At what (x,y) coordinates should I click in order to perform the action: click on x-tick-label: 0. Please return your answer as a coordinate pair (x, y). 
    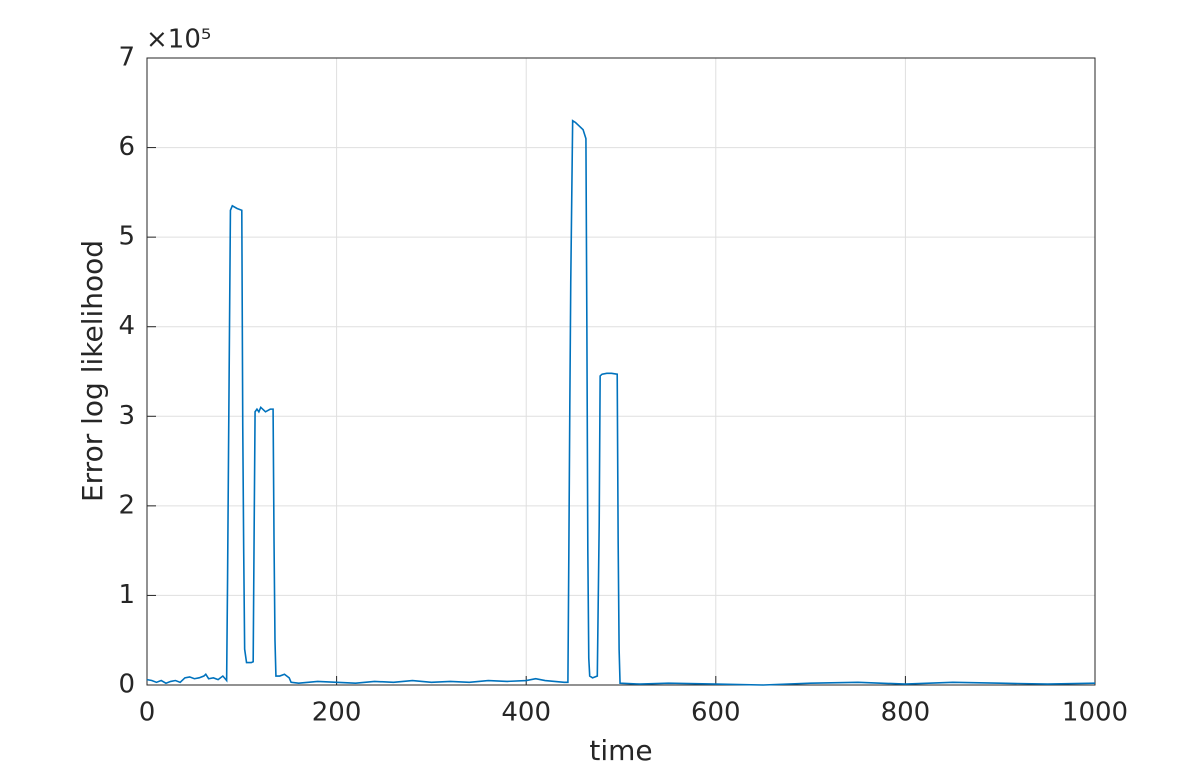
    Looking at the image, I should click on (147, 713).